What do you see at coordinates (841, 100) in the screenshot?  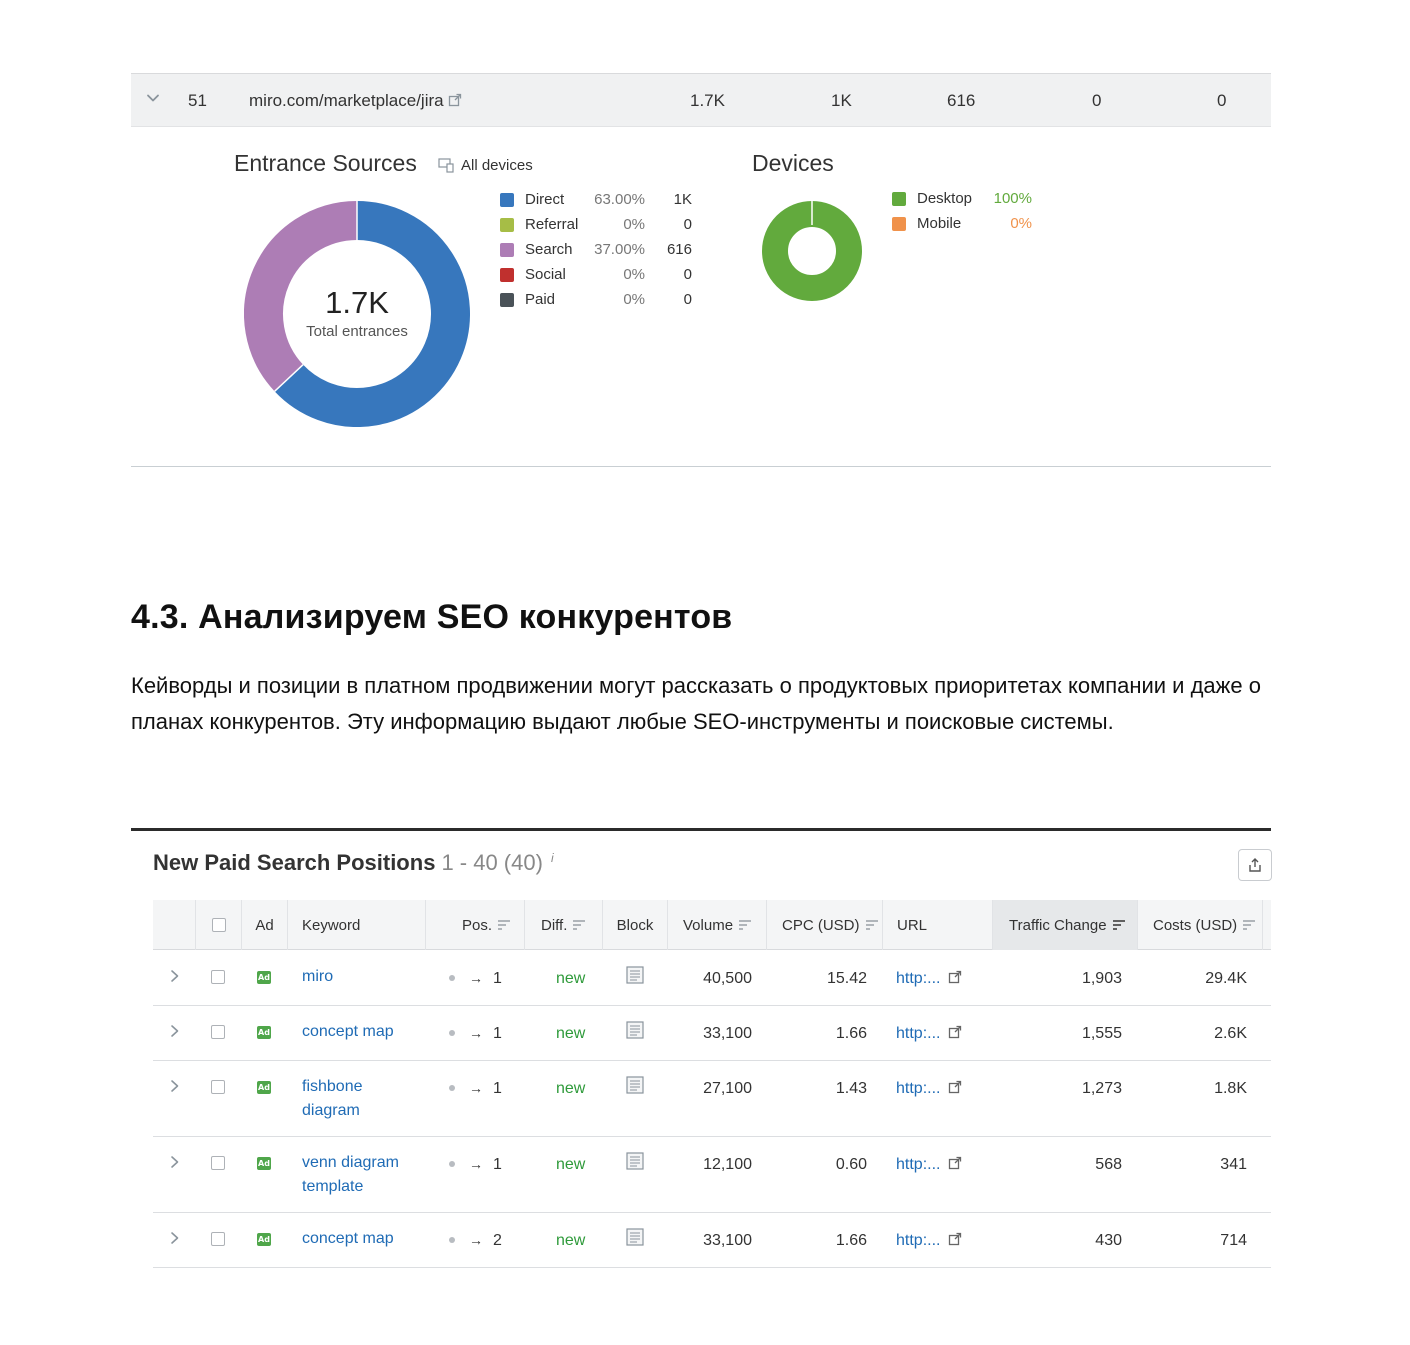 I see `metric-direct: 1K` at bounding box center [841, 100].